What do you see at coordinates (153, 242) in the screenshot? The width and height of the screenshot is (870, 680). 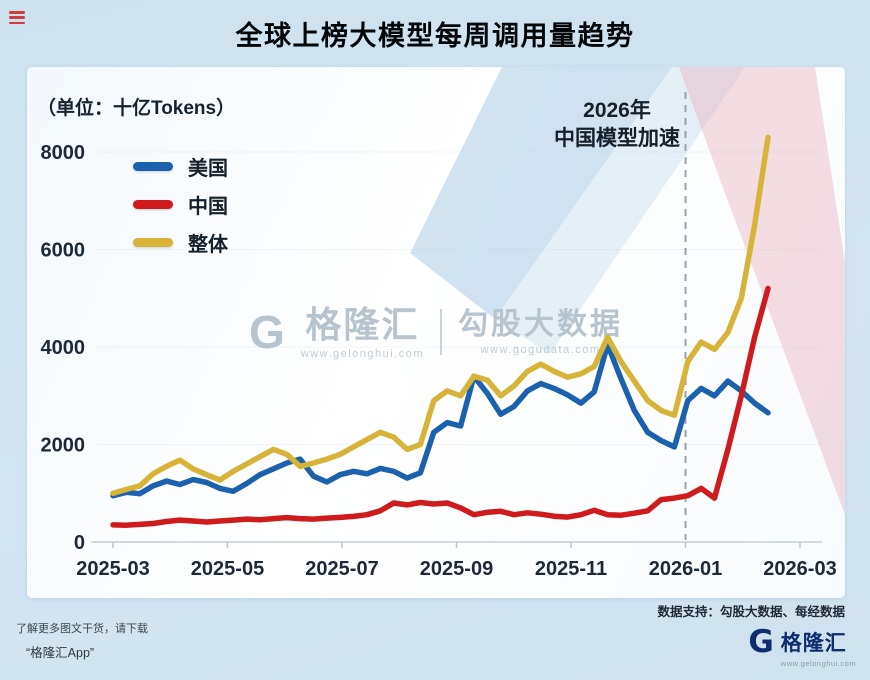 I see `legend-swatch-overall` at bounding box center [153, 242].